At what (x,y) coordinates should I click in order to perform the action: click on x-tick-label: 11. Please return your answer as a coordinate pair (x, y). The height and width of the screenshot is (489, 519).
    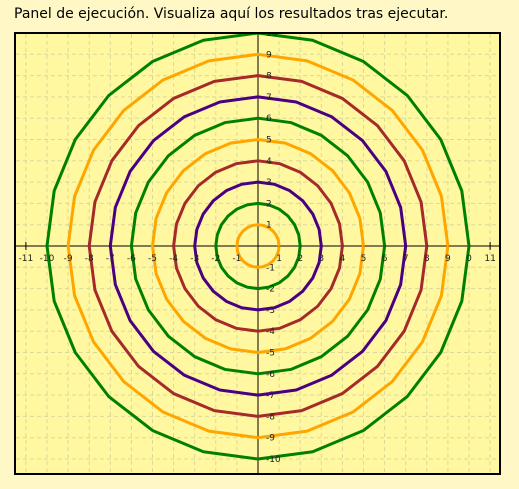
    Looking at the image, I should click on (489, 259).